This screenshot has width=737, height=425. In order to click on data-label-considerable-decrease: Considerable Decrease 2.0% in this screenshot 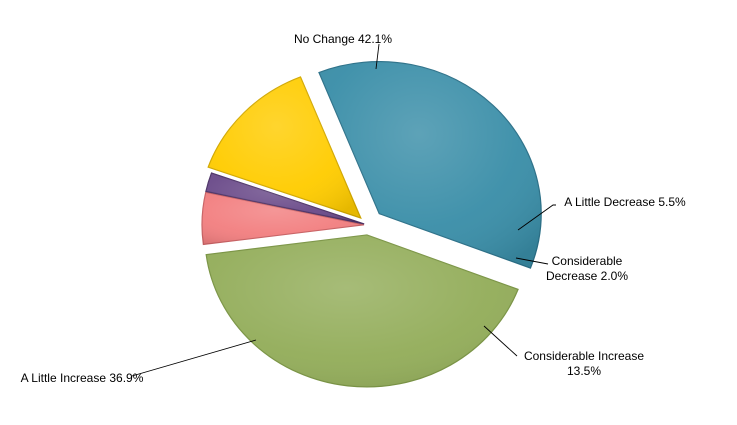, I will do `click(587, 268)`.